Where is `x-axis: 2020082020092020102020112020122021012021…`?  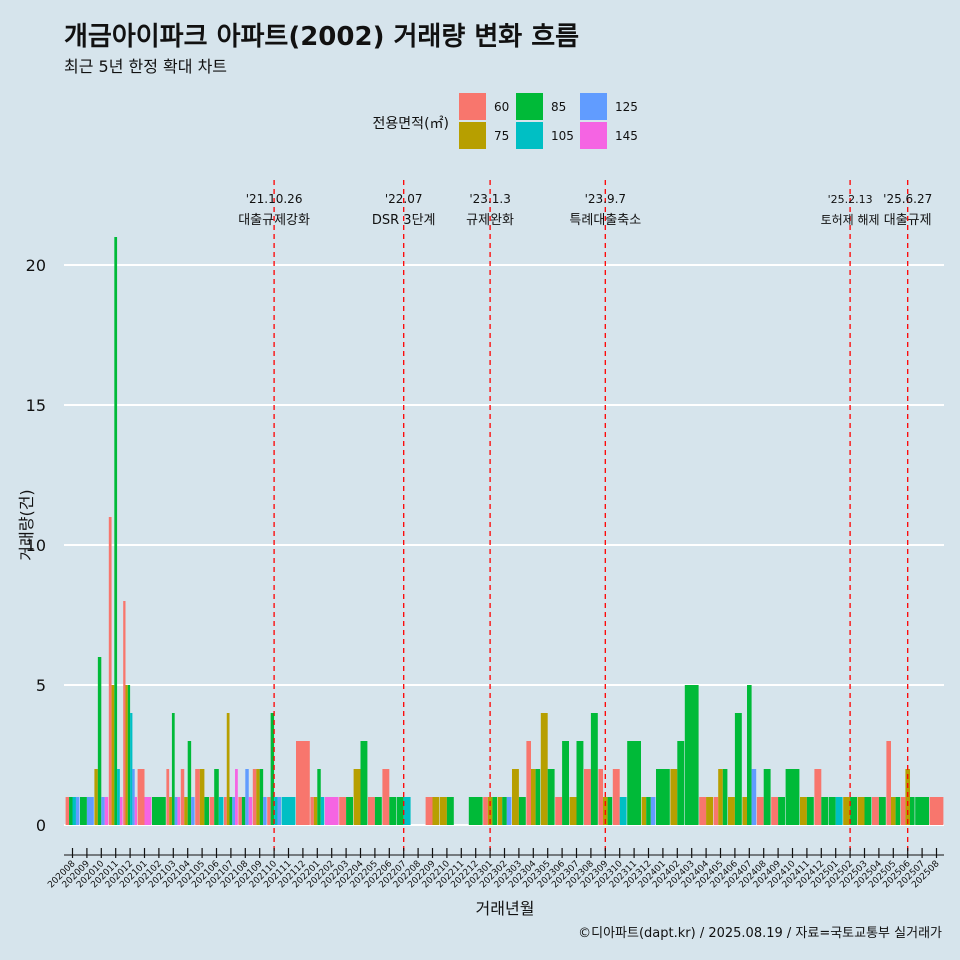
x-axis: 2020082020092020102020112020122021012021… is located at coordinates (495, 869).